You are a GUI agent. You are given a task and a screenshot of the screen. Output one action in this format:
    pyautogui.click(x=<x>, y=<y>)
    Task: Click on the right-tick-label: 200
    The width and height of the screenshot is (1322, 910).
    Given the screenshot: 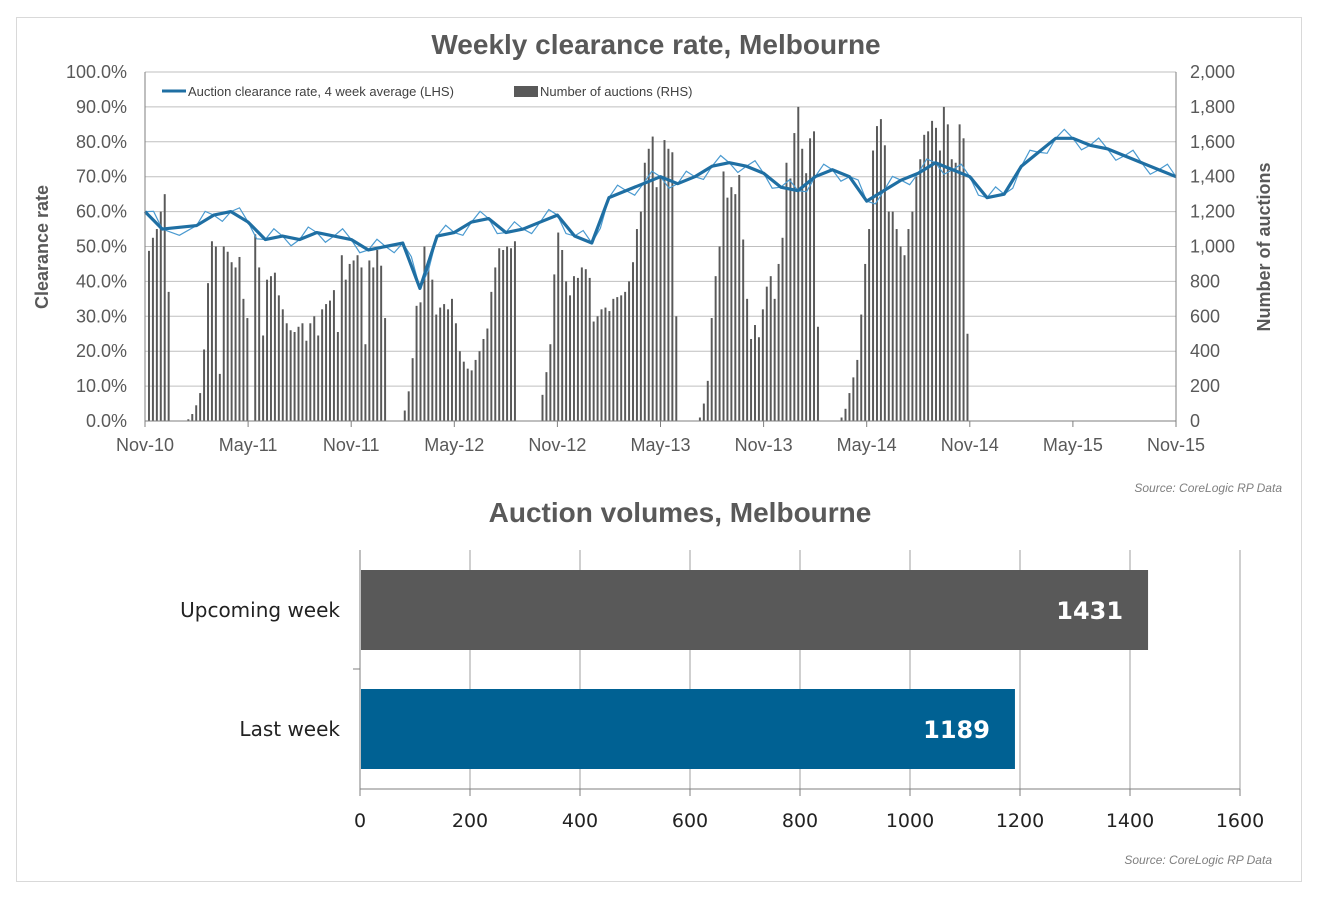 What is the action you would take?
    pyautogui.click(x=1205, y=386)
    